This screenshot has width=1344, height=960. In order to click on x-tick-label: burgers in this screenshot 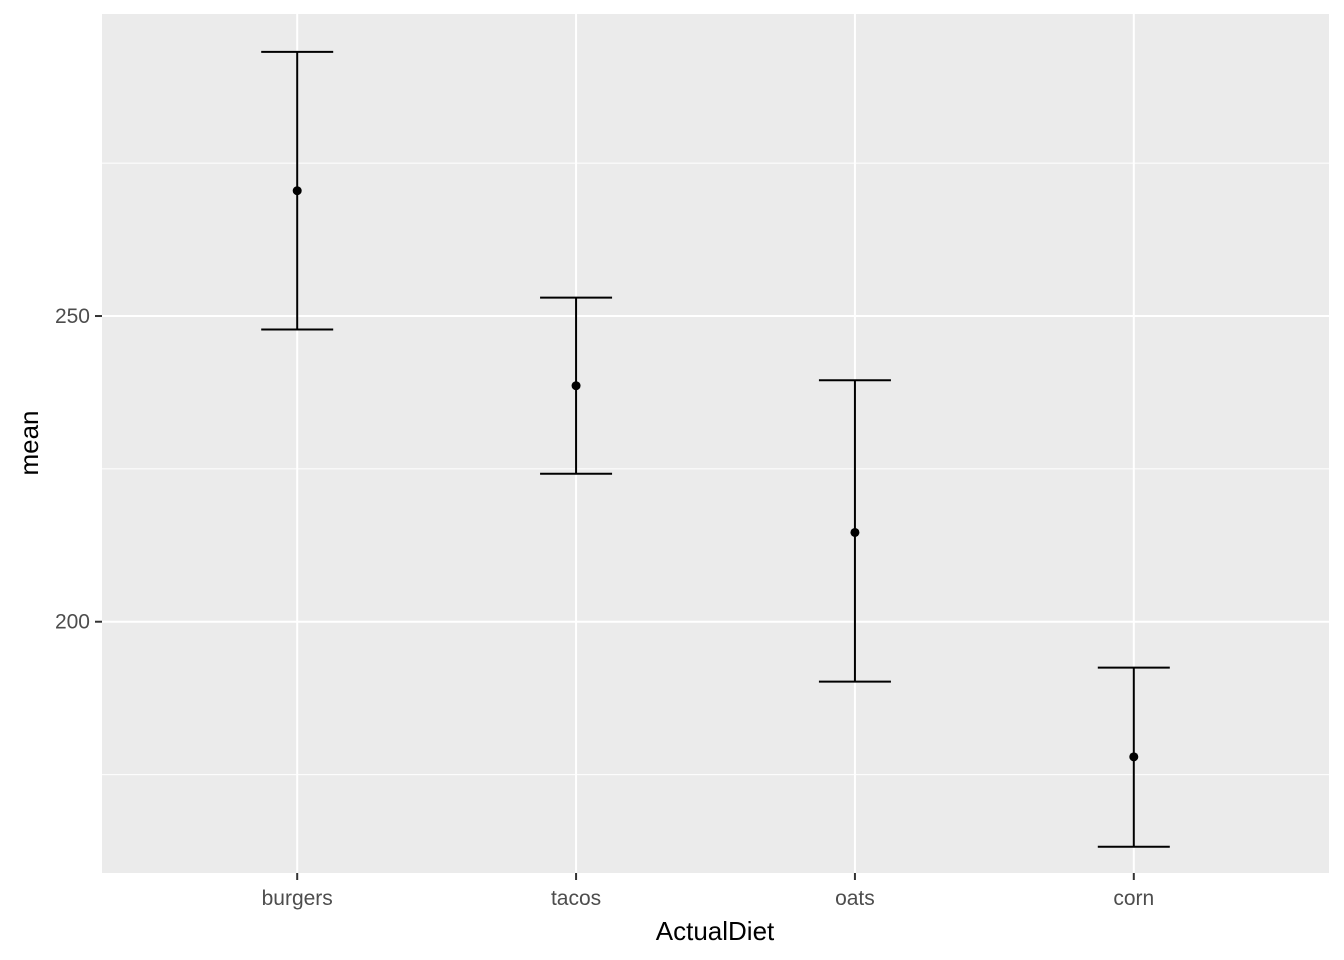, I will do `click(297, 898)`.